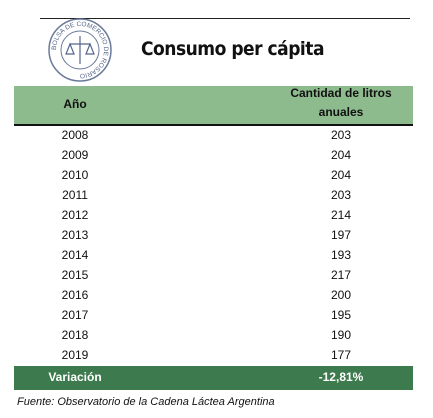 The height and width of the screenshot is (418, 433). I want to click on table-cell: 2011, so click(75, 195).